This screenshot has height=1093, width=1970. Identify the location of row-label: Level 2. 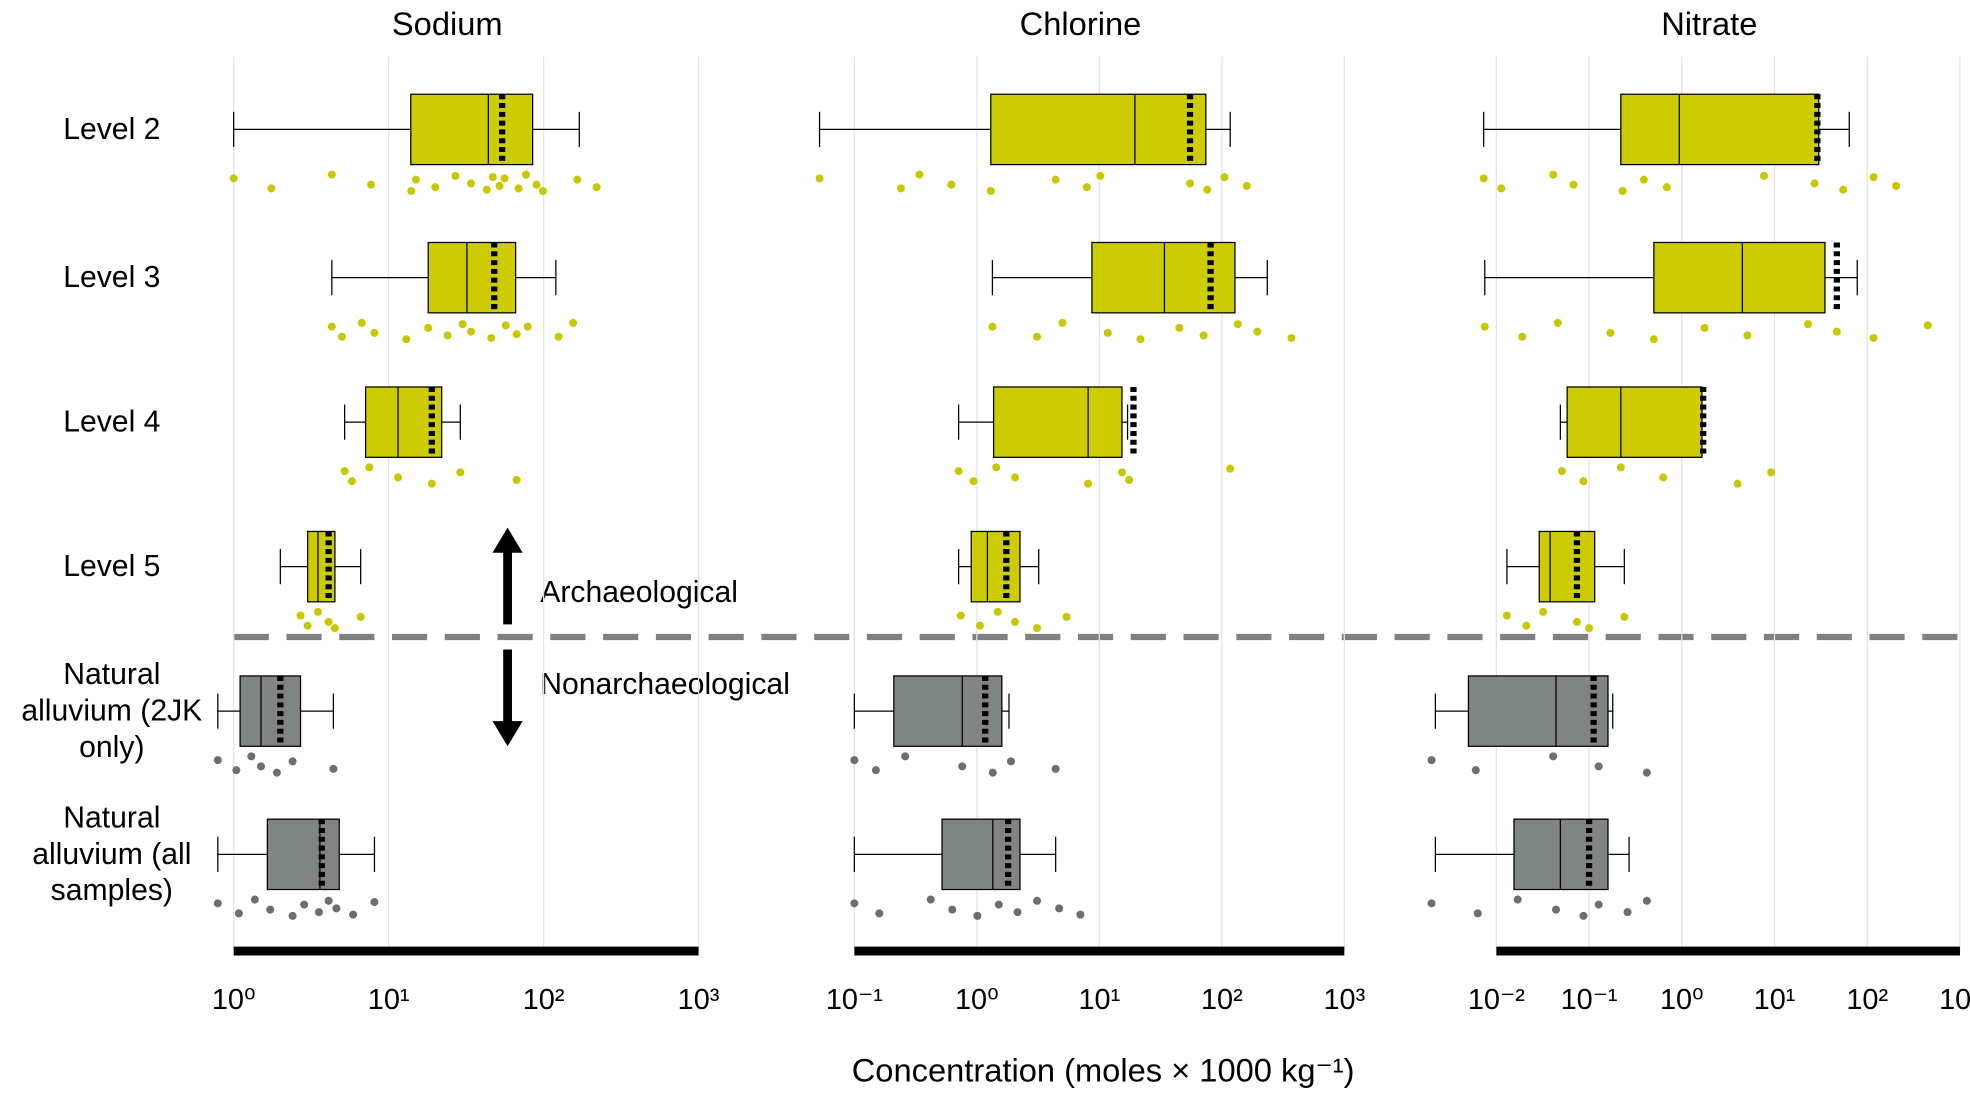
(112, 129).